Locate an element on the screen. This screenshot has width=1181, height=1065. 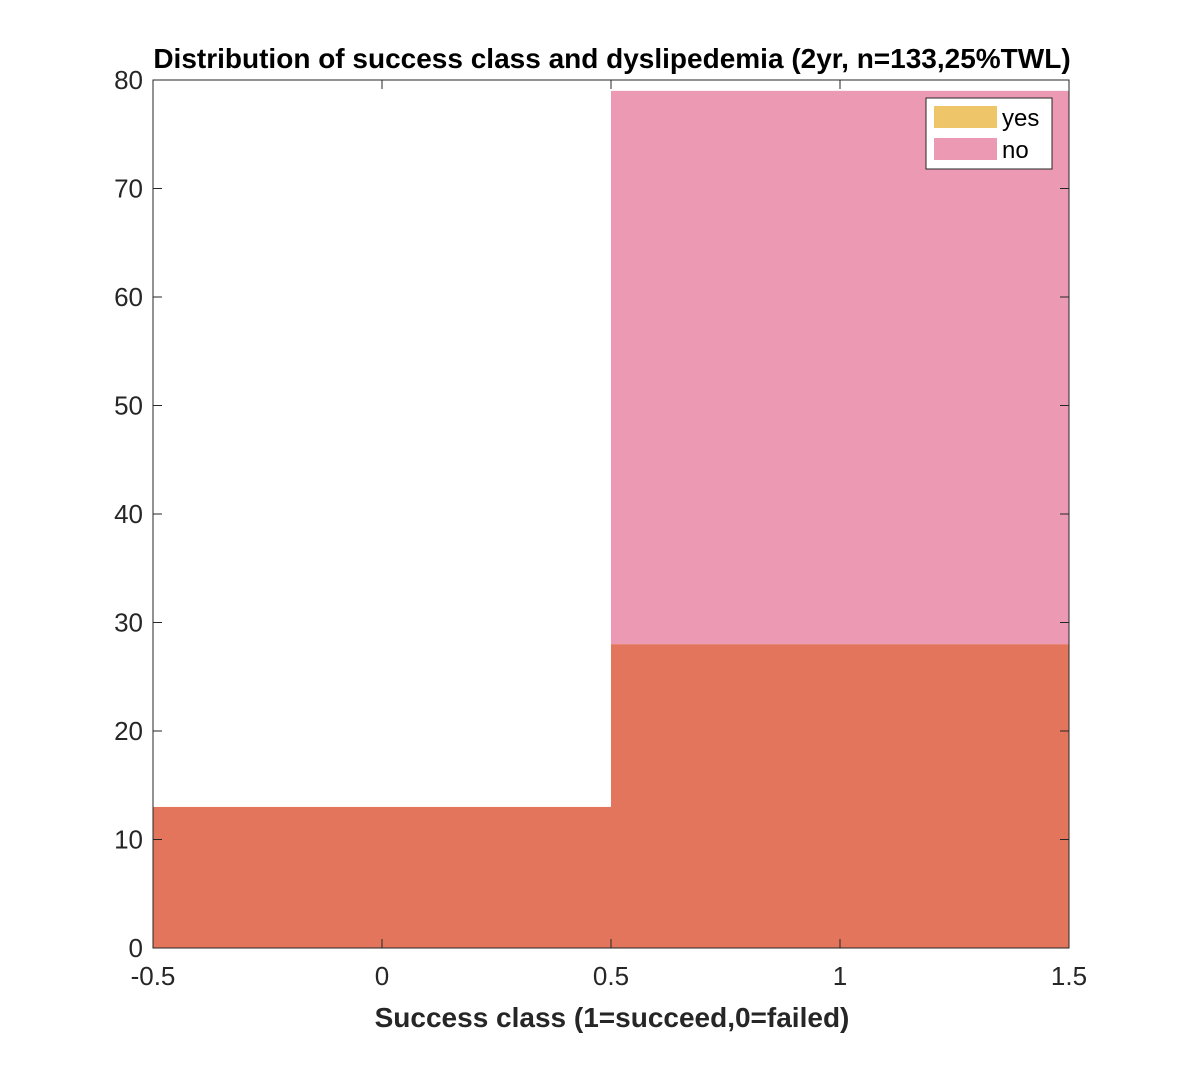
y-tick-label: 0 is located at coordinates (136, 948).